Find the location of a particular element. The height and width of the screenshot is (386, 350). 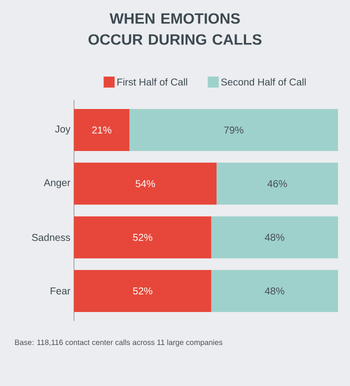

data-label: 21% is located at coordinates (102, 130).